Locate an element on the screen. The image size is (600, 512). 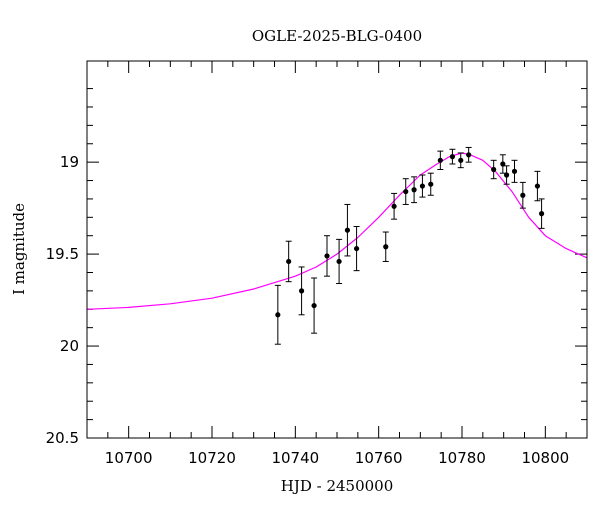
y-tick-label: 20.5 is located at coordinates (62, 438).